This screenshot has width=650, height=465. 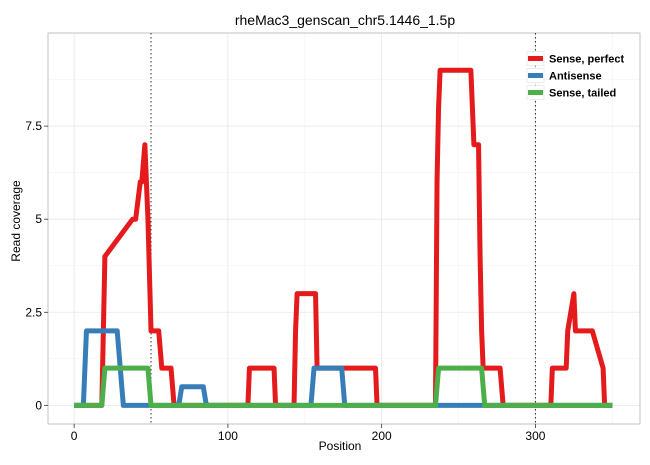 What do you see at coordinates (587, 60) in the screenshot?
I see `legend-label: Sense, perfect` at bounding box center [587, 60].